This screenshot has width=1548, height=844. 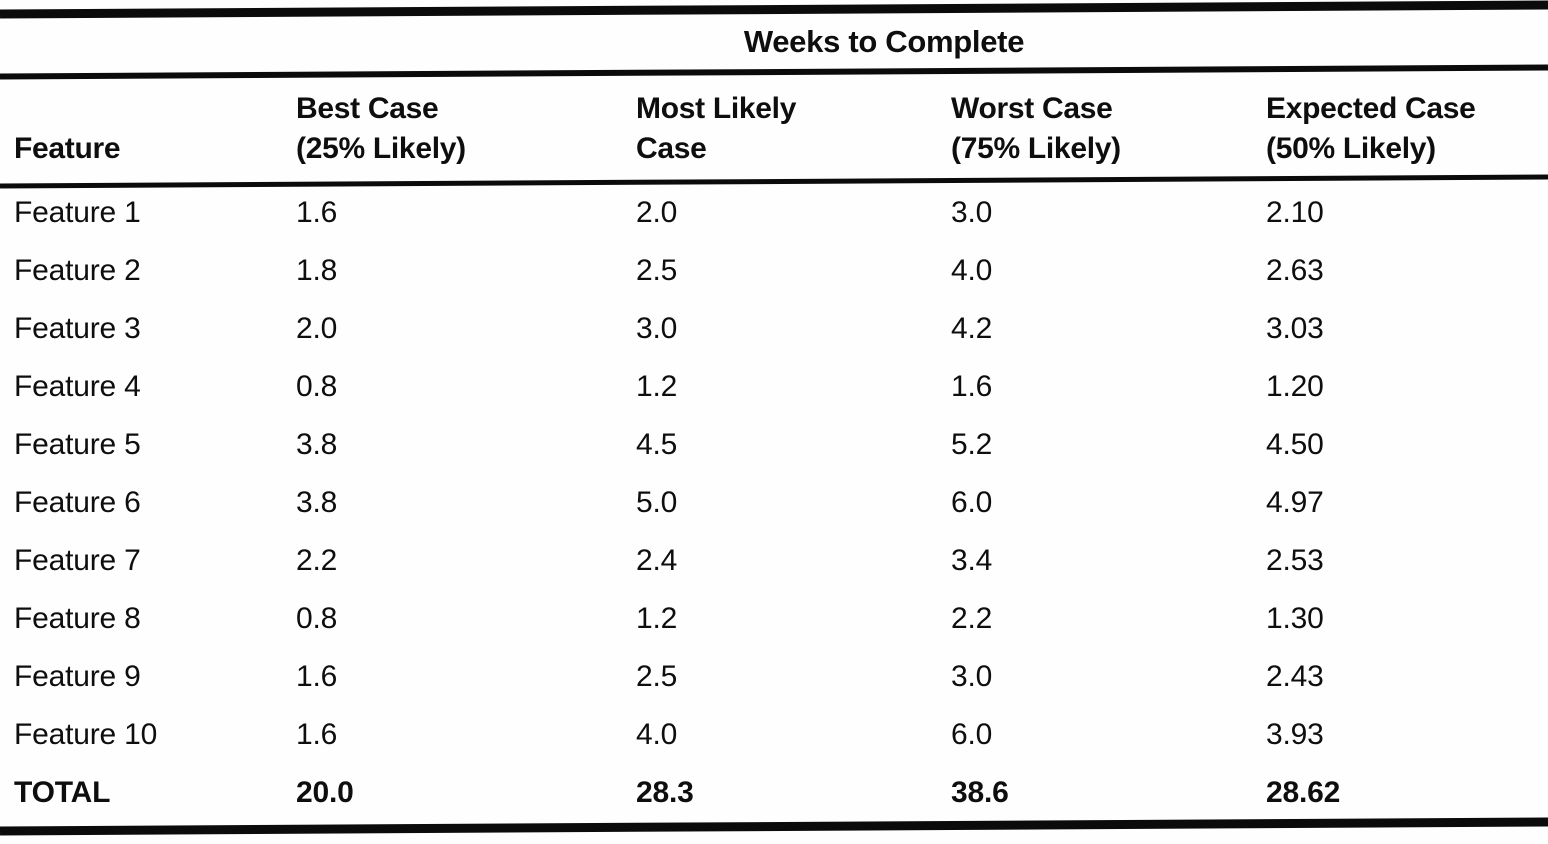 I want to click on cell-expected-case: 2.10, so click(x=1295, y=212).